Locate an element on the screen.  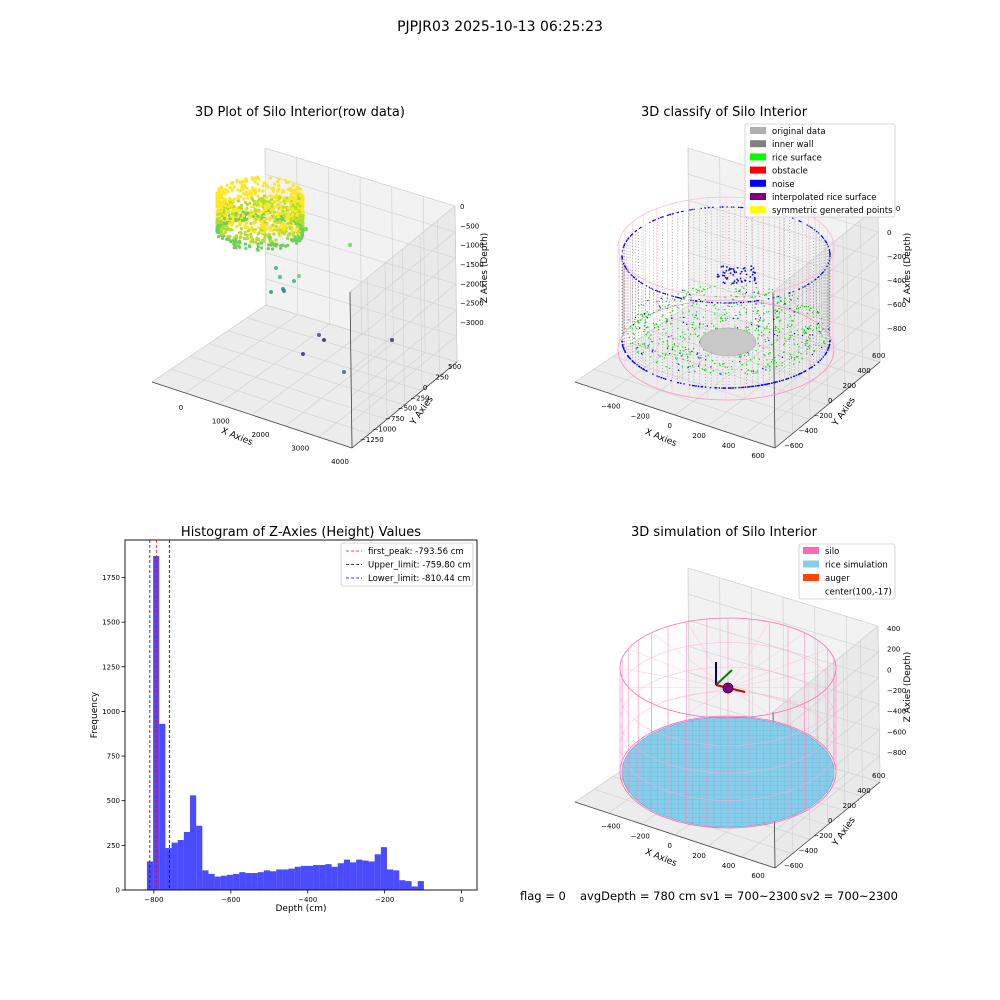
y-tick-label: 1500 is located at coordinates (111, 623).